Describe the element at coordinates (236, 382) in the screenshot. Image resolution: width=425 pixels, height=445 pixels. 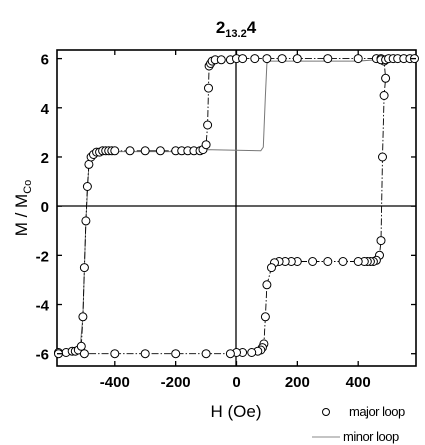
I see `x-tick-label: 0` at that location.